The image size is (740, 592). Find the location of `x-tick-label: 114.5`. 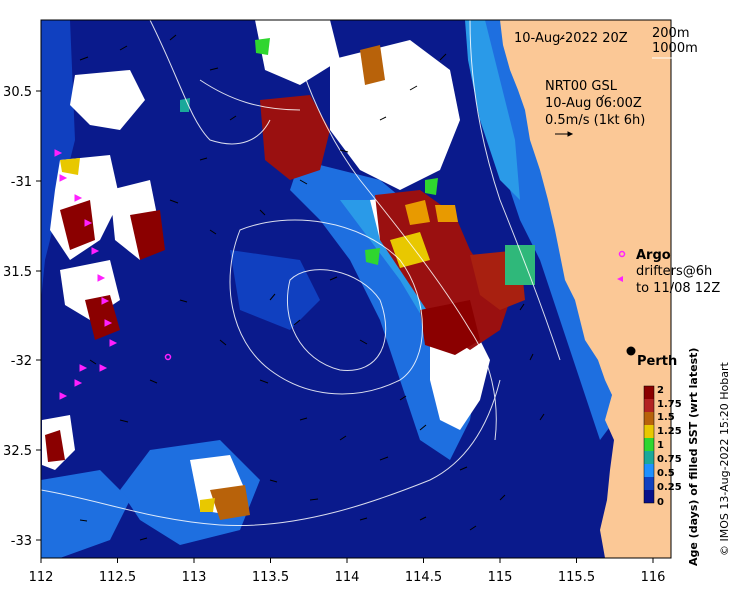

x-tick-label: 114.5 is located at coordinates (423, 577).